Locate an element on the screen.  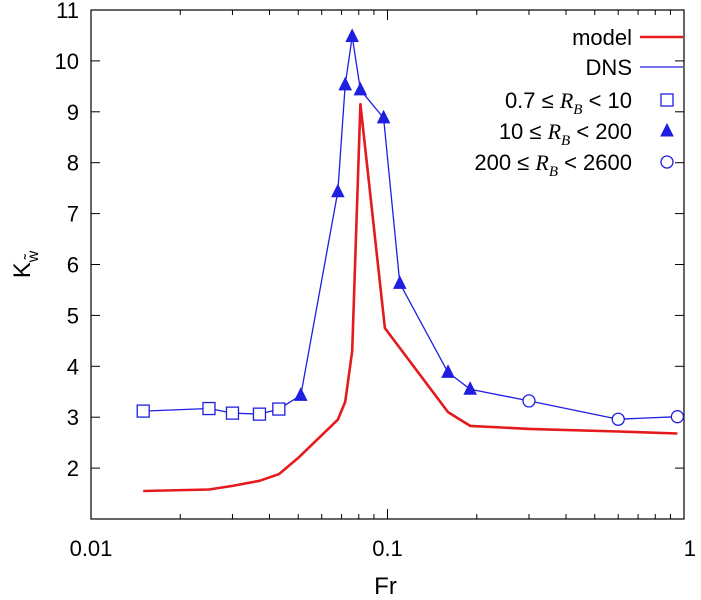
y-tick-label: 10 is located at coordinates (67, 61).